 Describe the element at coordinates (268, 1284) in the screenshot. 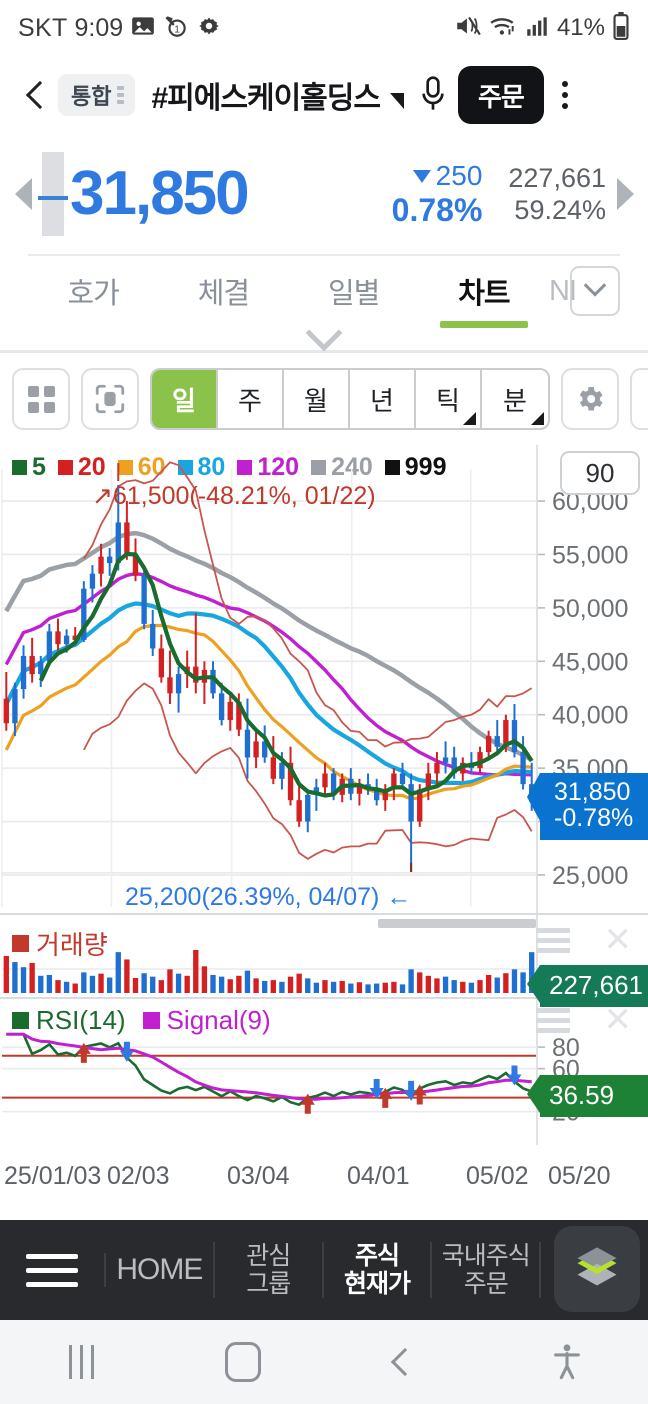

I see `nav-label-line2: 그룹` at that location.